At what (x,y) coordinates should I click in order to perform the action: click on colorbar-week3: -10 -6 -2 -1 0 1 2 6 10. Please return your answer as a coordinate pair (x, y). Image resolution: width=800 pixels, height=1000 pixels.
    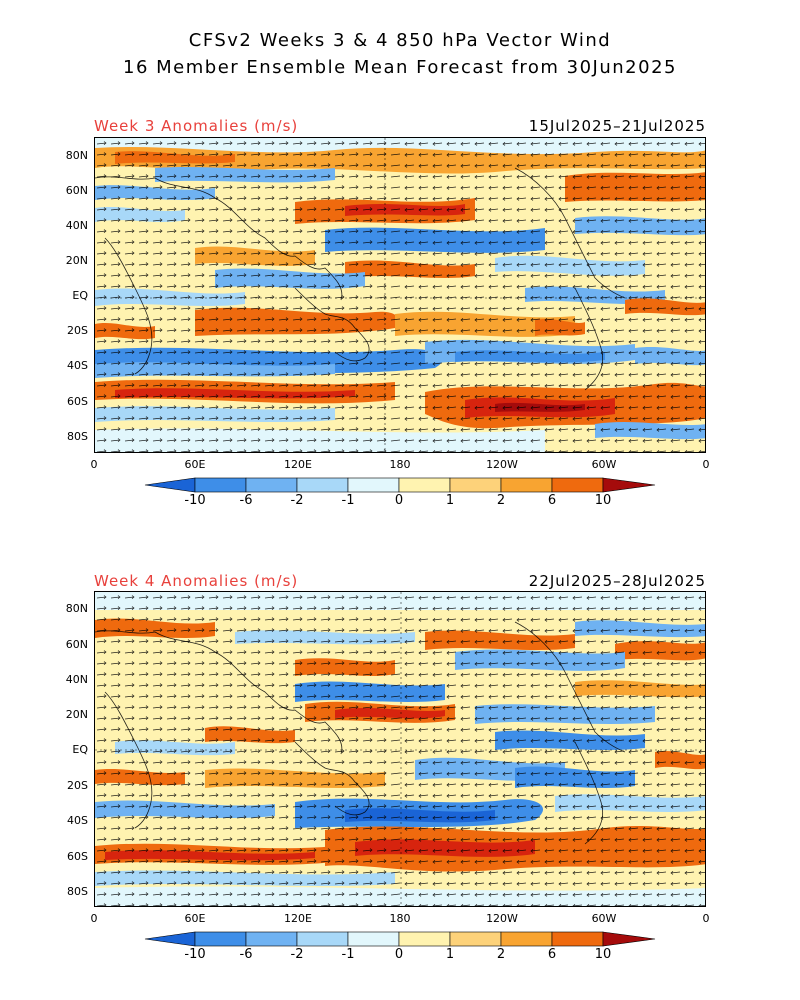
    Looking at the image, I should click on (400, 492).